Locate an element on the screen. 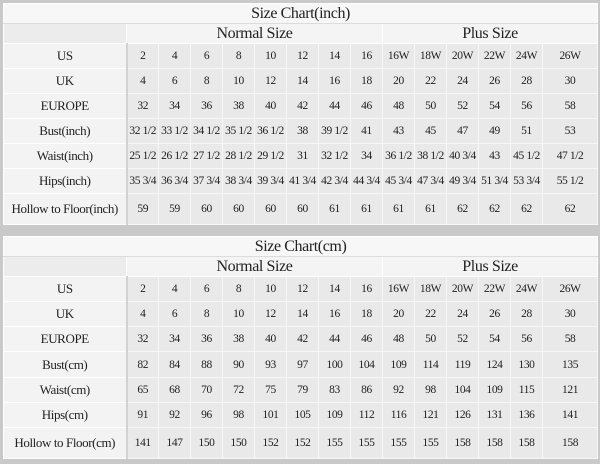  size-value: 72 is located at coordinates (238, 389).